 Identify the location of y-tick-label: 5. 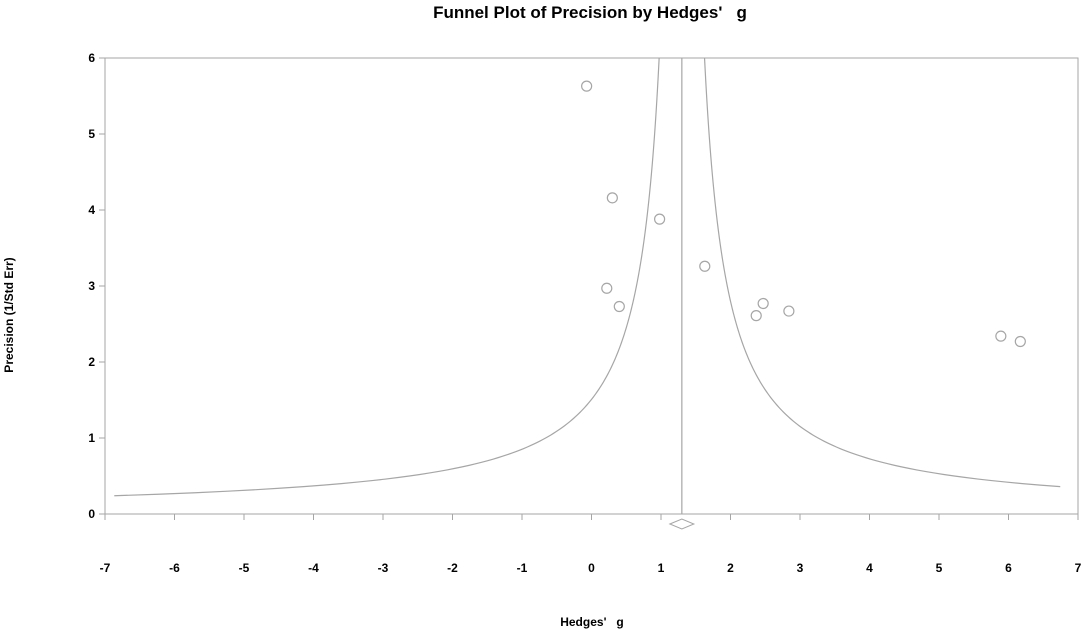
(91, 134).